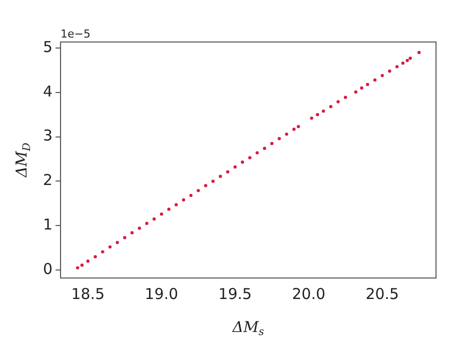 This screenshot has height=353, width=471. Describe the element at coordinates (161, 293) in the screenshot. I see `x-tick-label: 19.0` at that location.